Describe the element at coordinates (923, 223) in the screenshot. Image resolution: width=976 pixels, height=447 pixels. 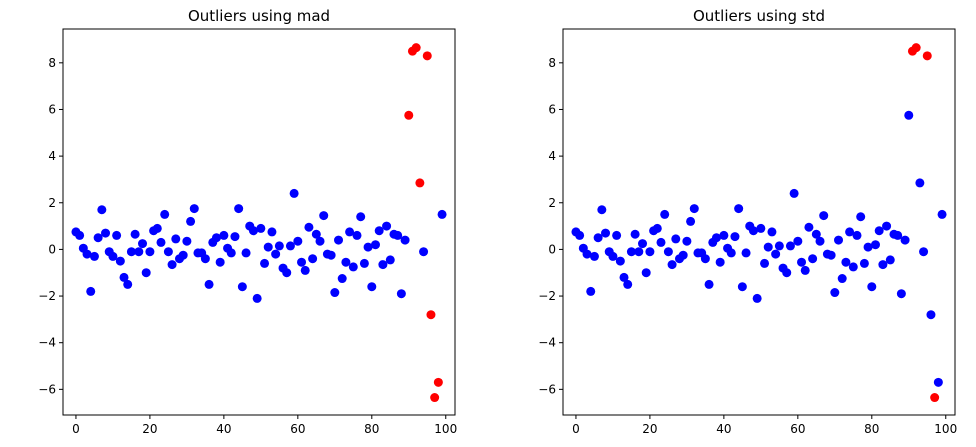
I see `outlier-points` at that location.